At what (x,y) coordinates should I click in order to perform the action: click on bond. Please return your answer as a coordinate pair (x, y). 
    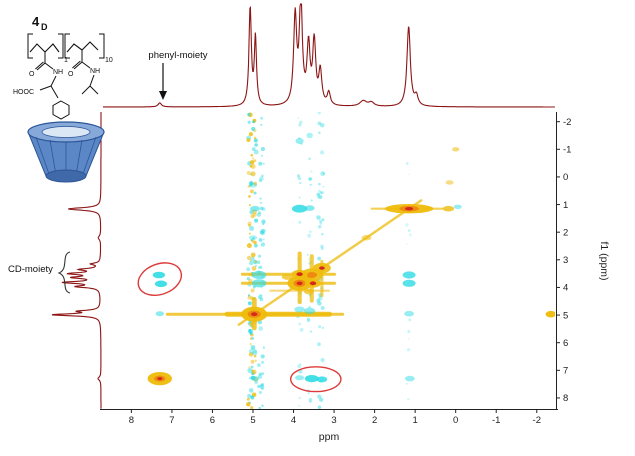
    Looking at the image, I should click on (86, 65).